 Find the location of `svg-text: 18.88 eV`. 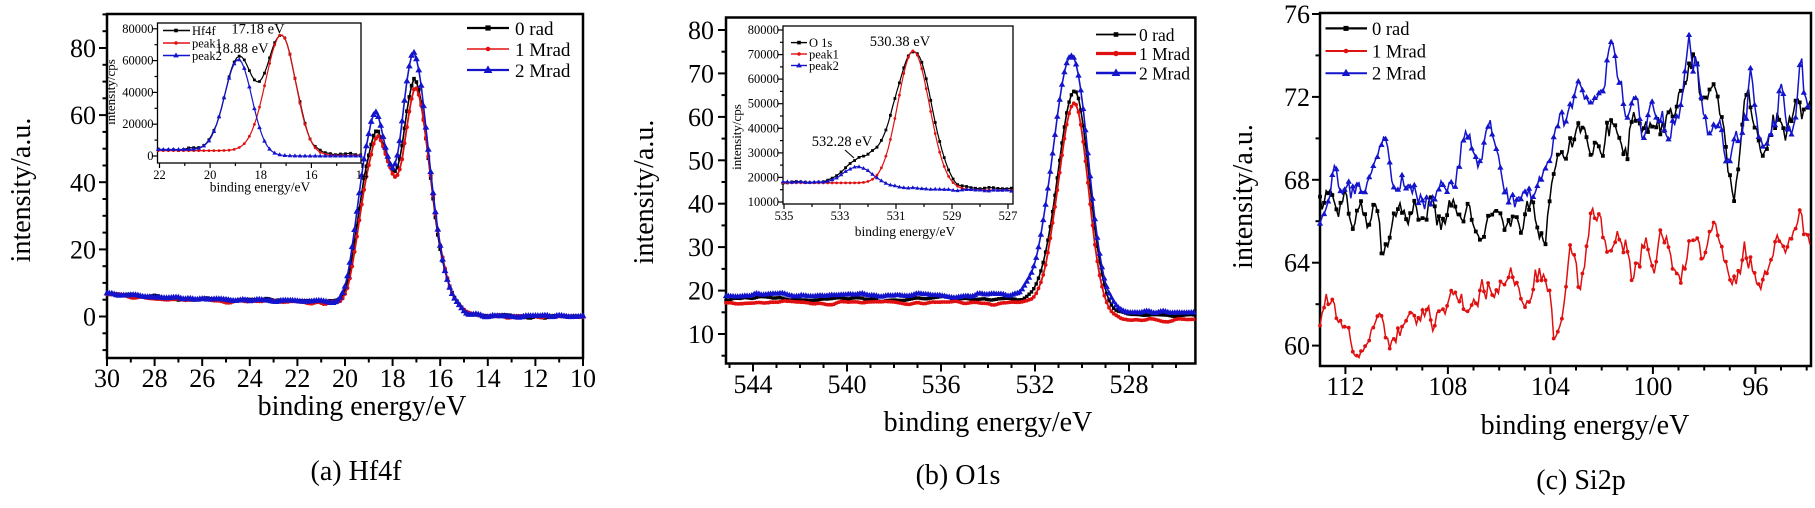

svg-text: 18.88 eV is located at coordinates (242, 49).